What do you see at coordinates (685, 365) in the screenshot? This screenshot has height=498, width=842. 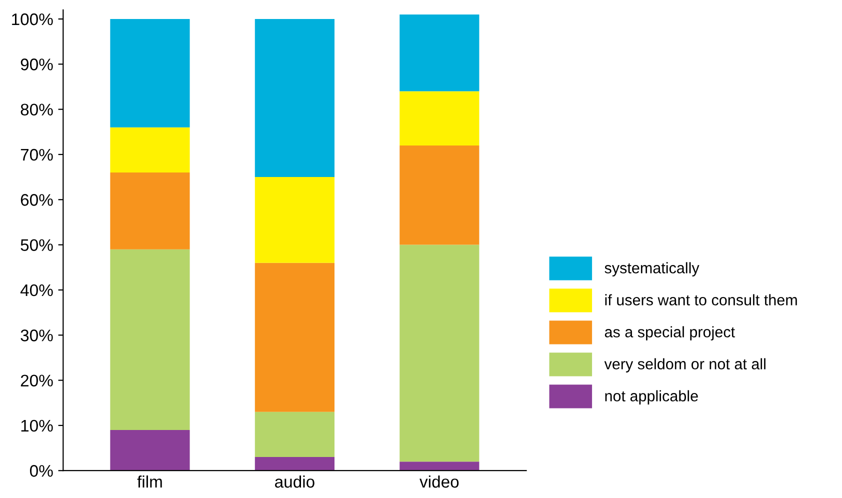 I see `legend-label: very seldom or not at all` at bounding box center [685, 365].